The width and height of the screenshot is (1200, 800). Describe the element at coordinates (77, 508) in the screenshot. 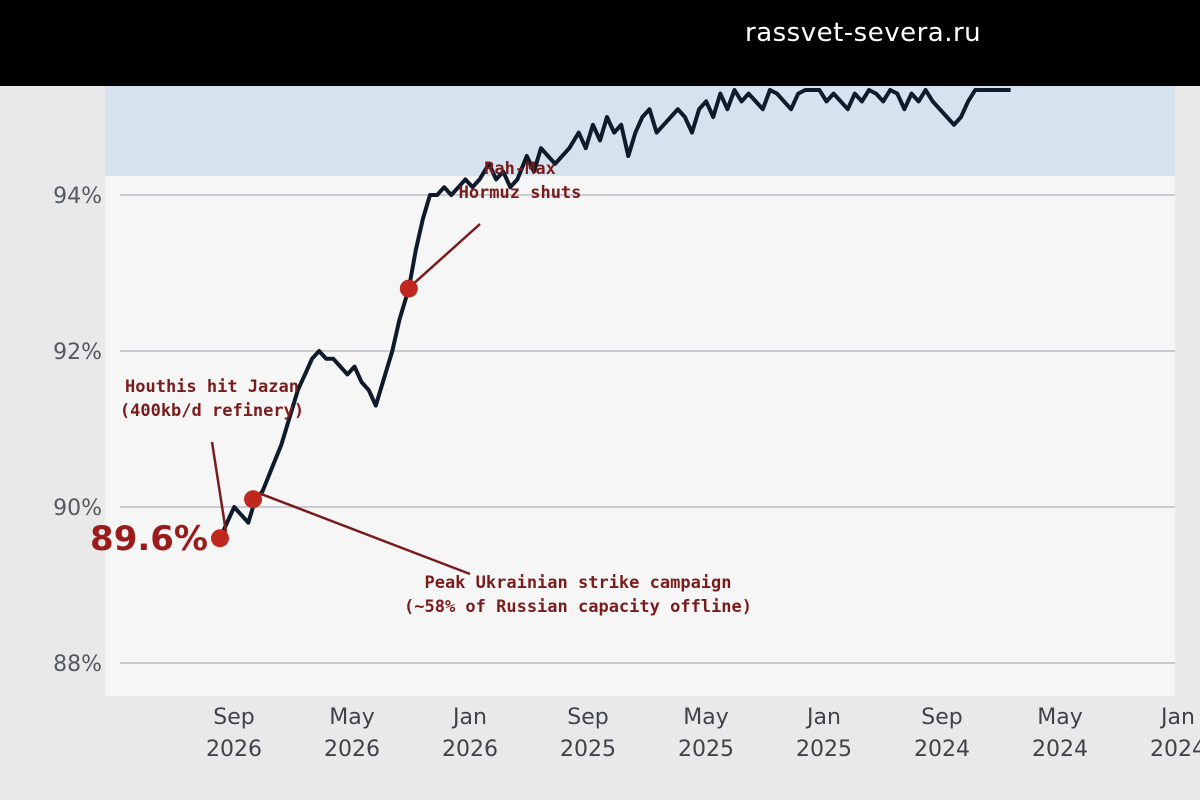

I see `y-tick-label: 90%` at that location.